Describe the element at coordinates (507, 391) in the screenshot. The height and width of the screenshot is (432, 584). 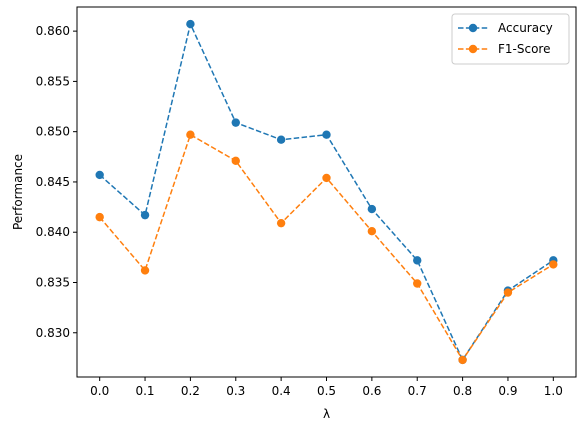
I see `x-tick-label: 0.9` at that location.